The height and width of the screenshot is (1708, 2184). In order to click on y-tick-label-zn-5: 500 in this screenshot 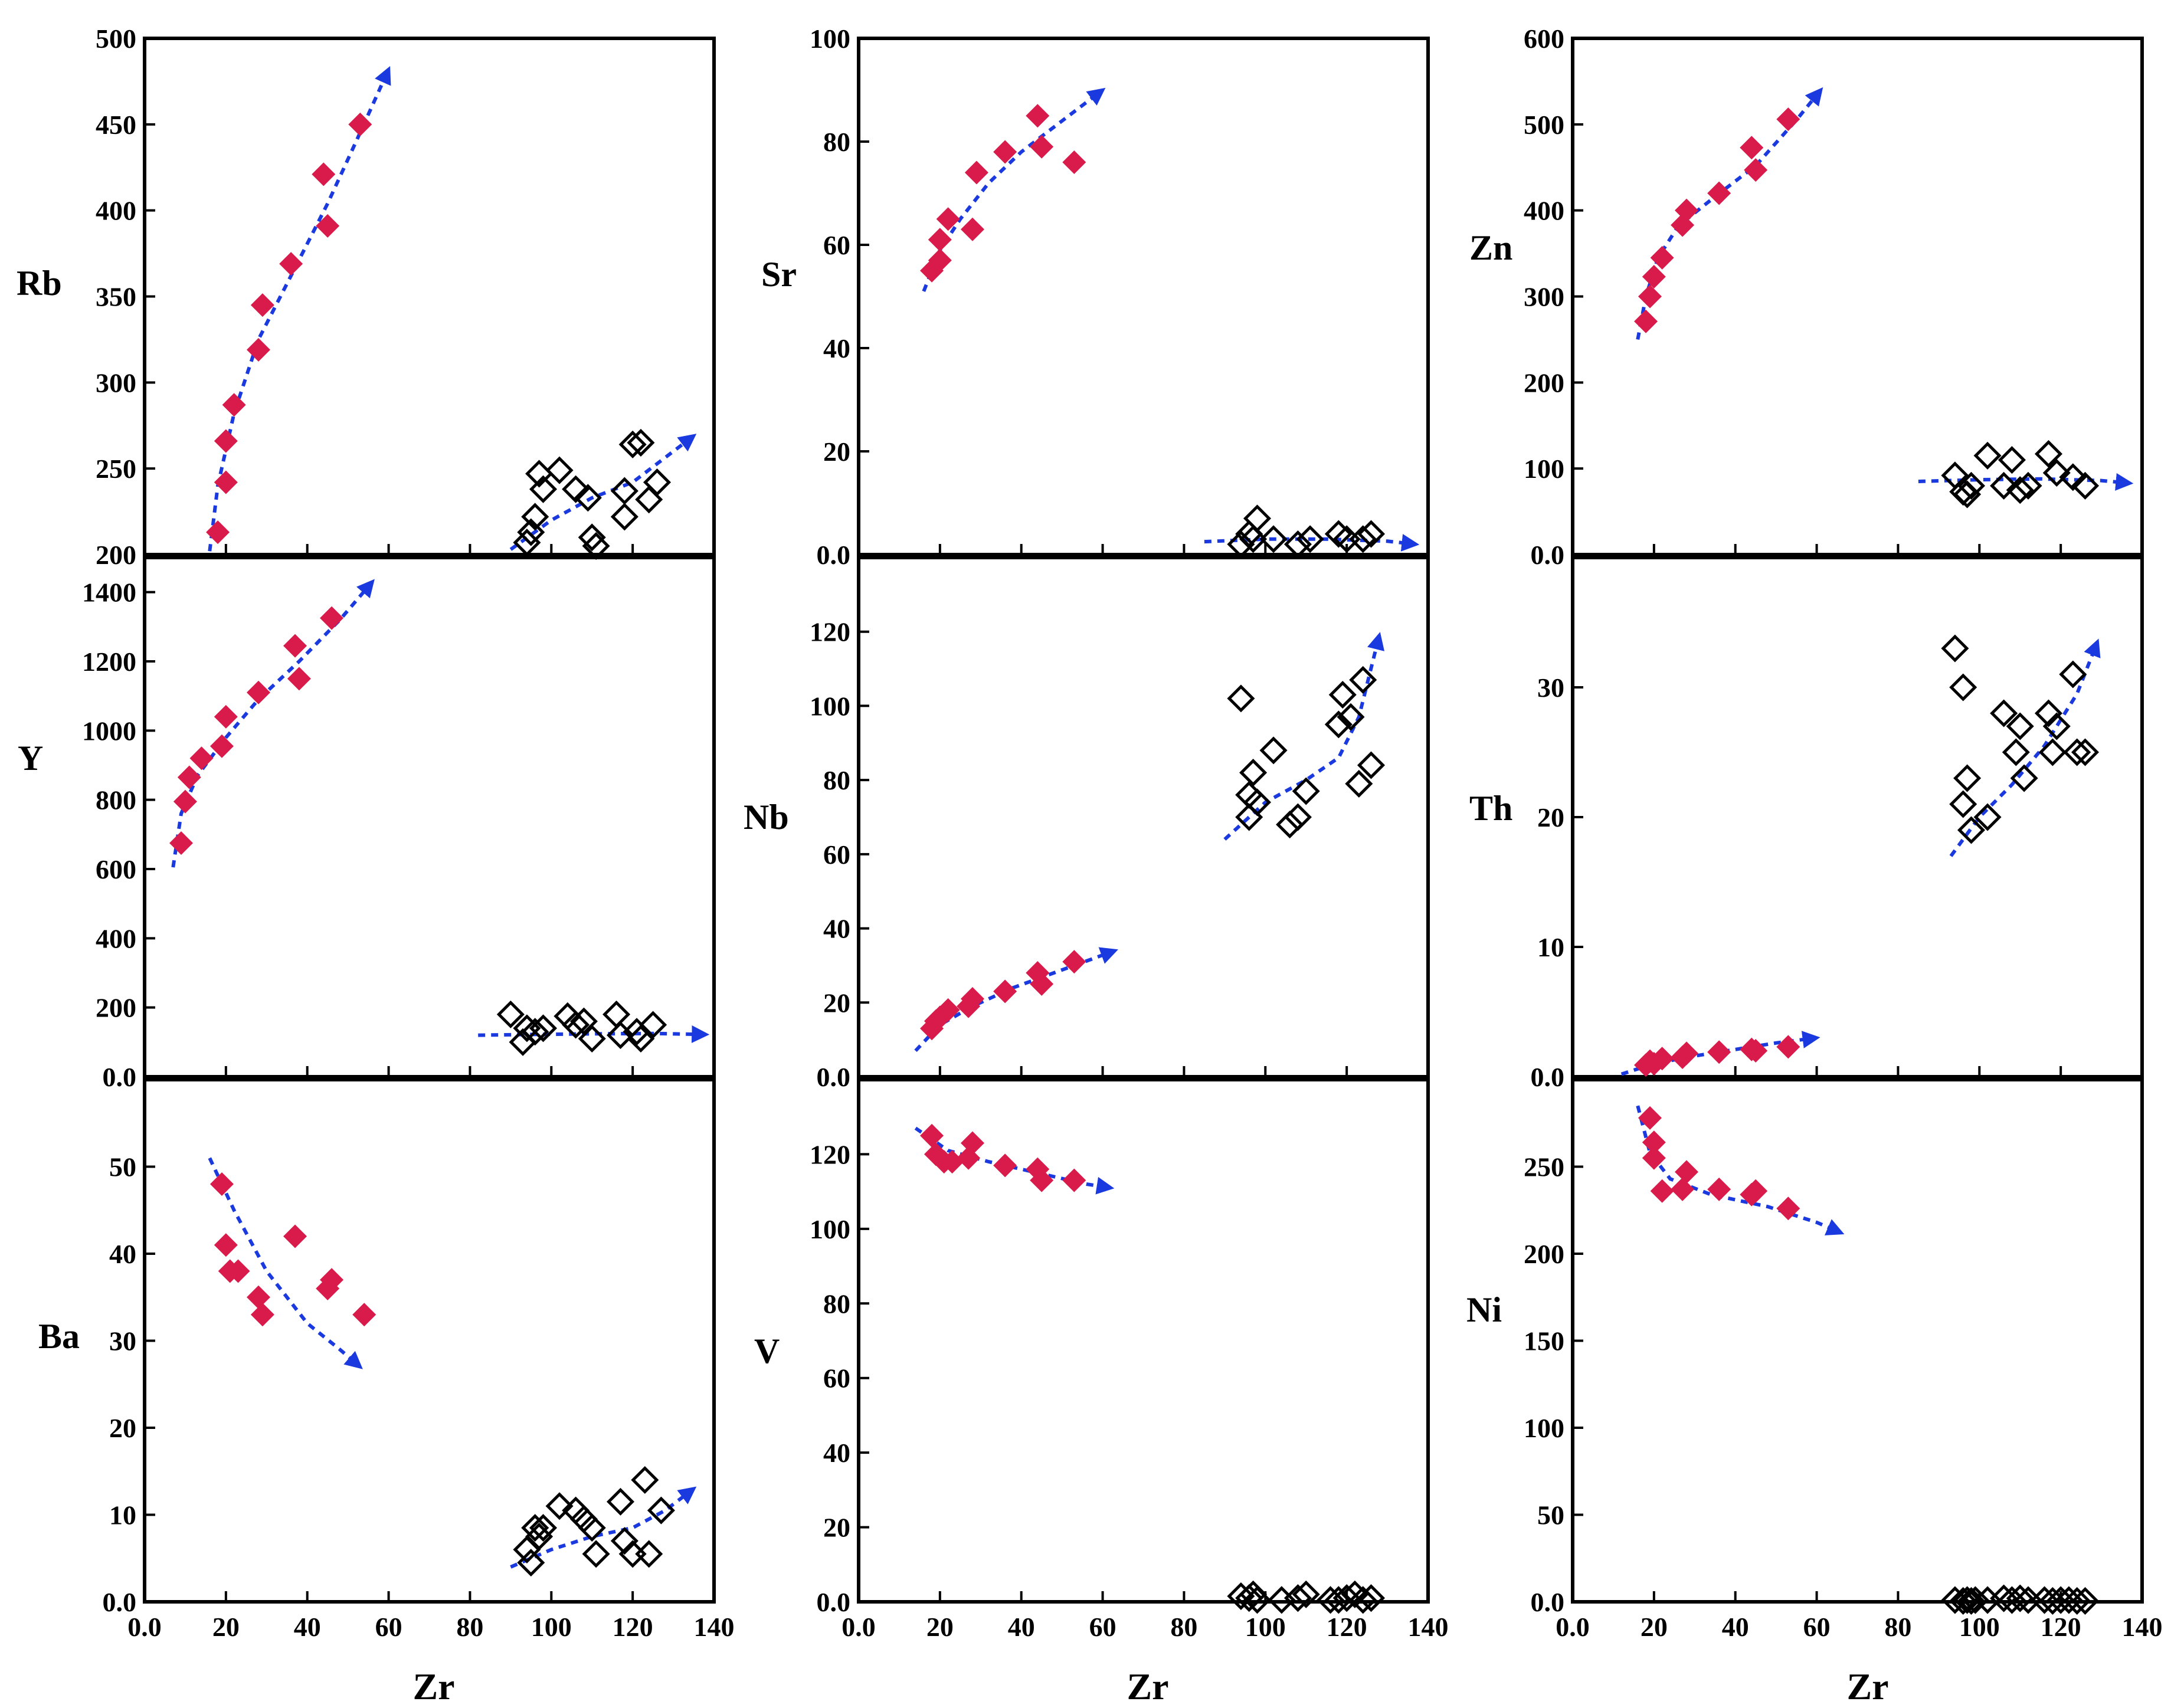, I will do `click(1544, 125)`.